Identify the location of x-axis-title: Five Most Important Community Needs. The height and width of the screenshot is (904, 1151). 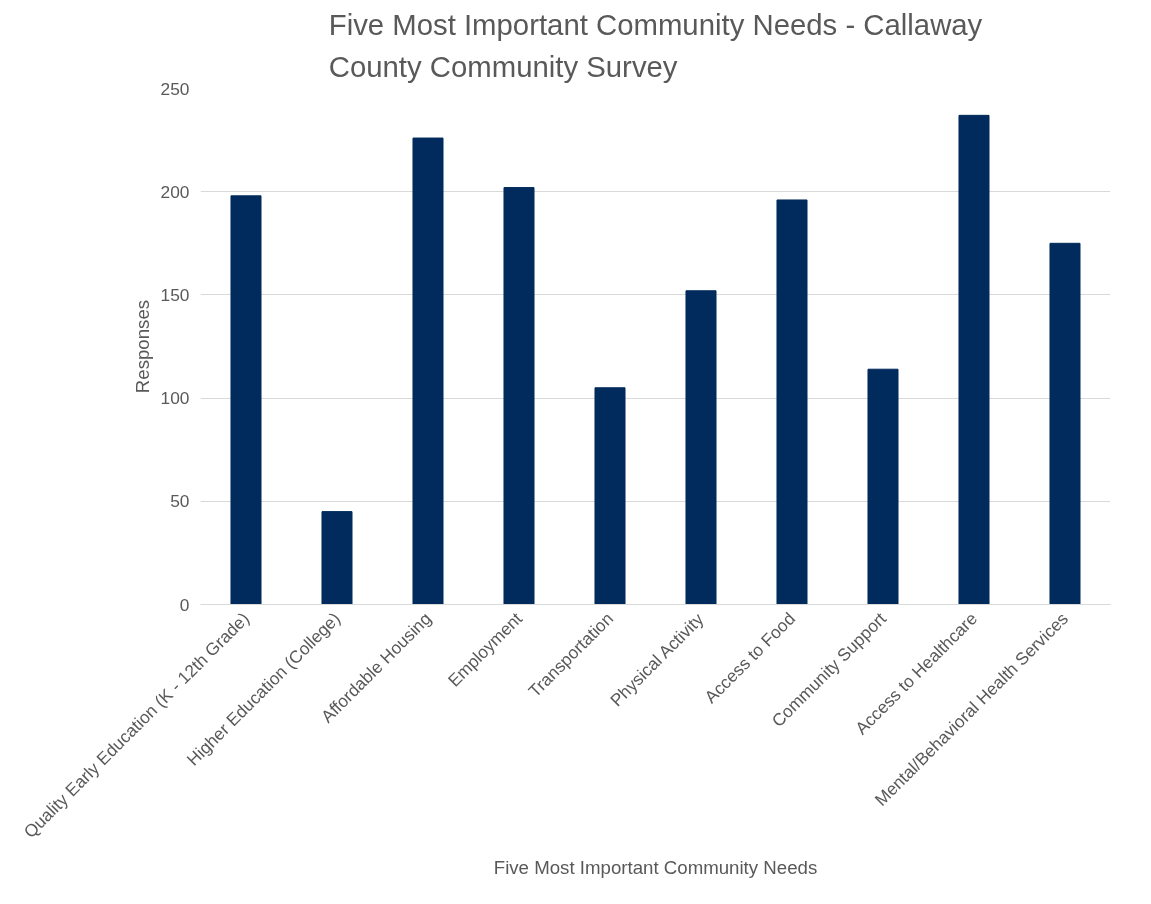
(655, 867).